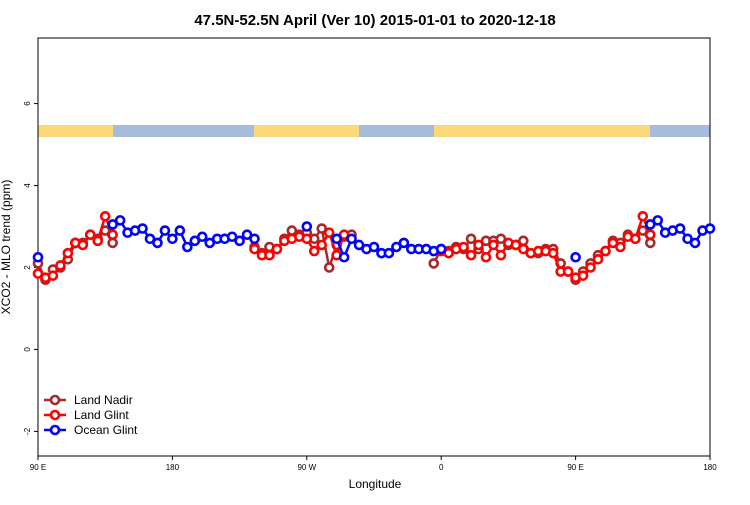 This screenshot has width=750, height=505. What do you see at coordinates (27, 431) in the screenshot?
I see `y-tick-label: -2` at bounding box center [27, 431].